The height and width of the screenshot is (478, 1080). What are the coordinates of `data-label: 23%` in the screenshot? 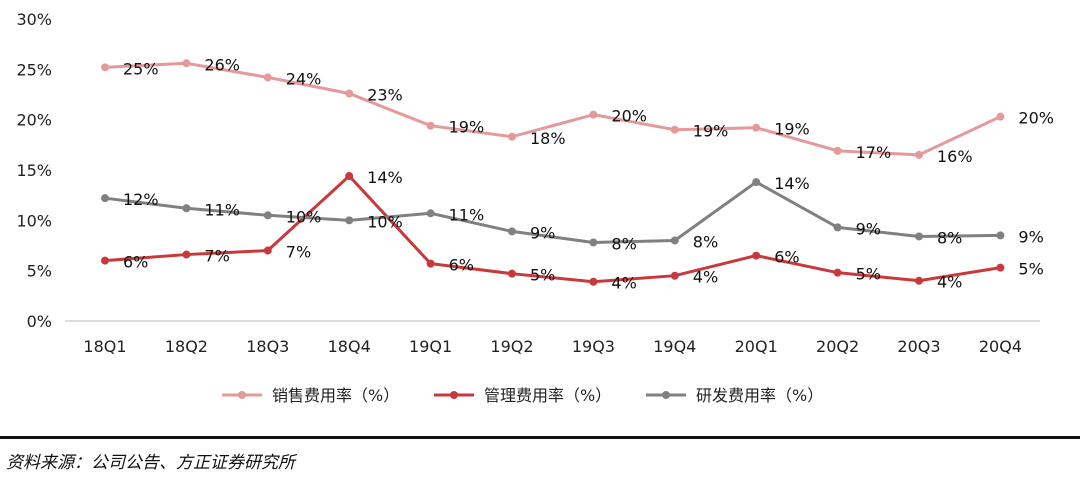 It's located at (385, 94).